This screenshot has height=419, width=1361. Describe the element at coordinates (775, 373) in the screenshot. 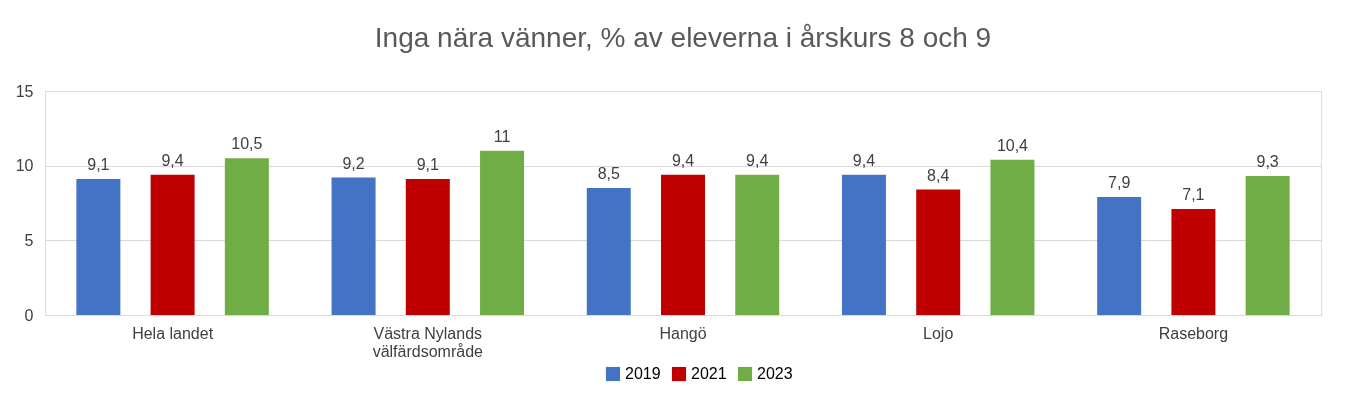

I see `legend-label: 2023` at that location.